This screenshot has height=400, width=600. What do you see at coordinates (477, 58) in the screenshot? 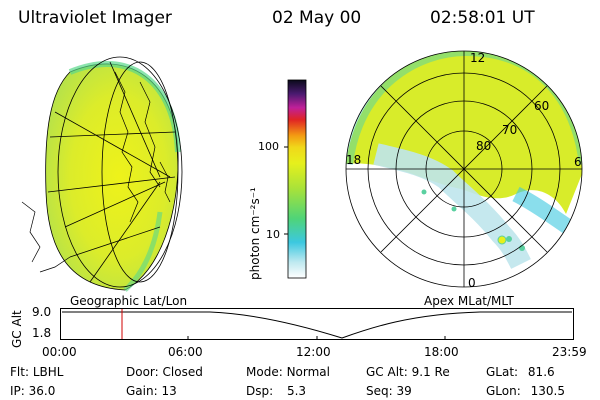
I see `mlt-label-12: 12` at bounding box center [477, 58].